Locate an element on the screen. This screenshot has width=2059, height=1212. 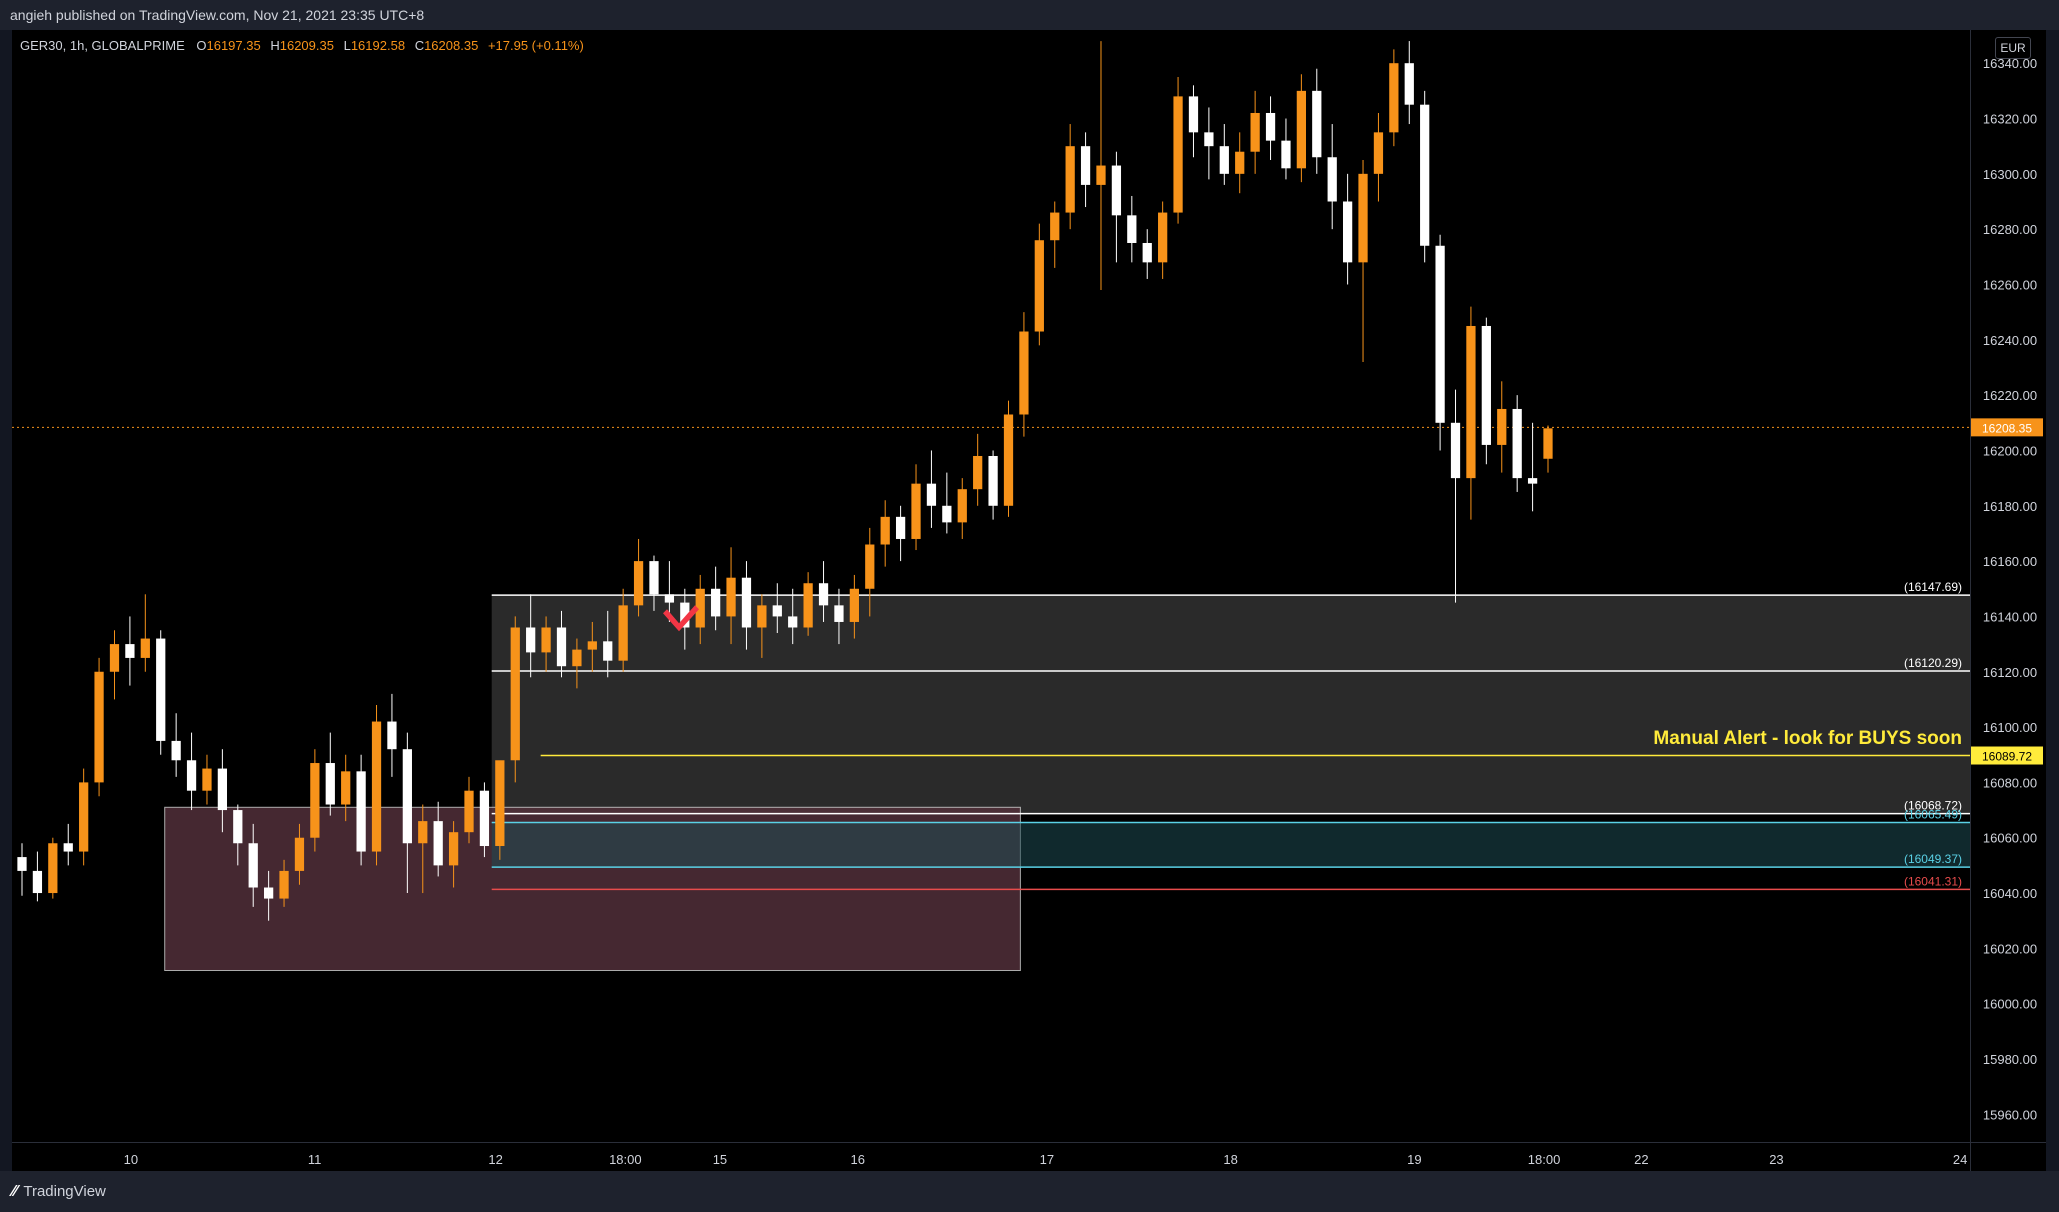
price-tick-0: 16340.00 is located at coordinates (2010, 63).